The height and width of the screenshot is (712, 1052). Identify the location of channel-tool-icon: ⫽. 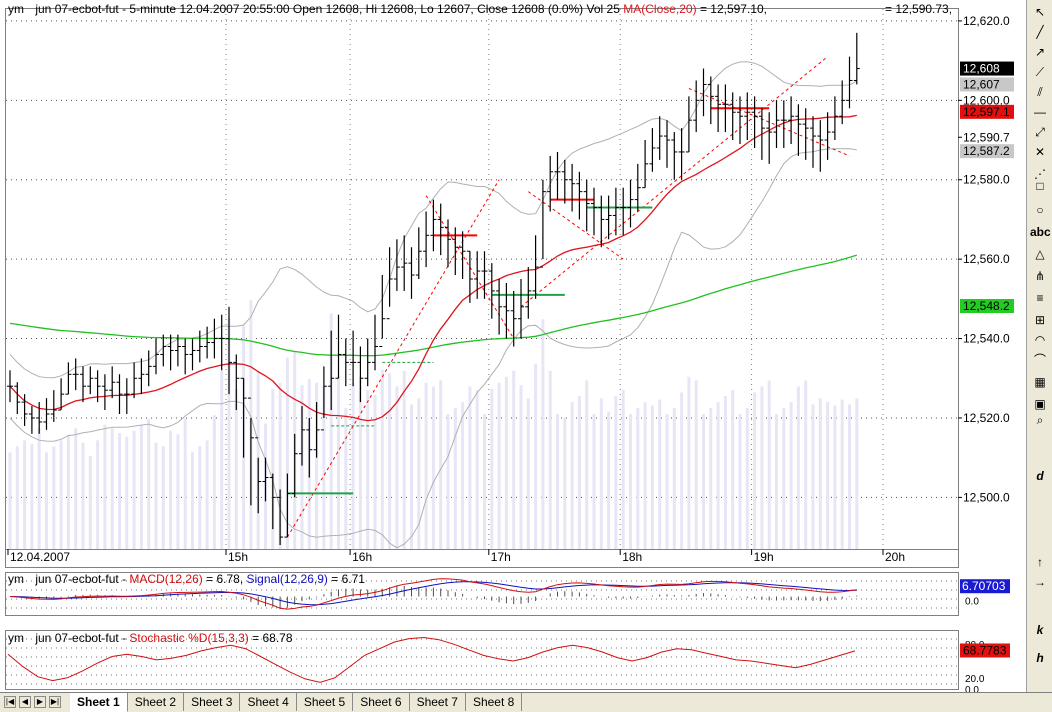
(1040, 92).